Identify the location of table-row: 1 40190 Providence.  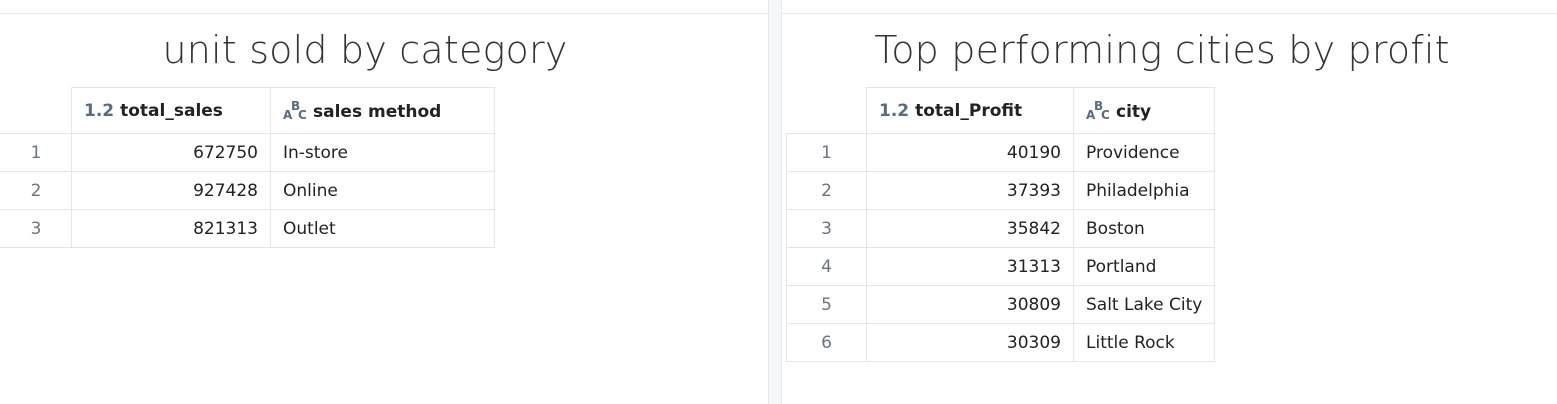
(1001, 152).